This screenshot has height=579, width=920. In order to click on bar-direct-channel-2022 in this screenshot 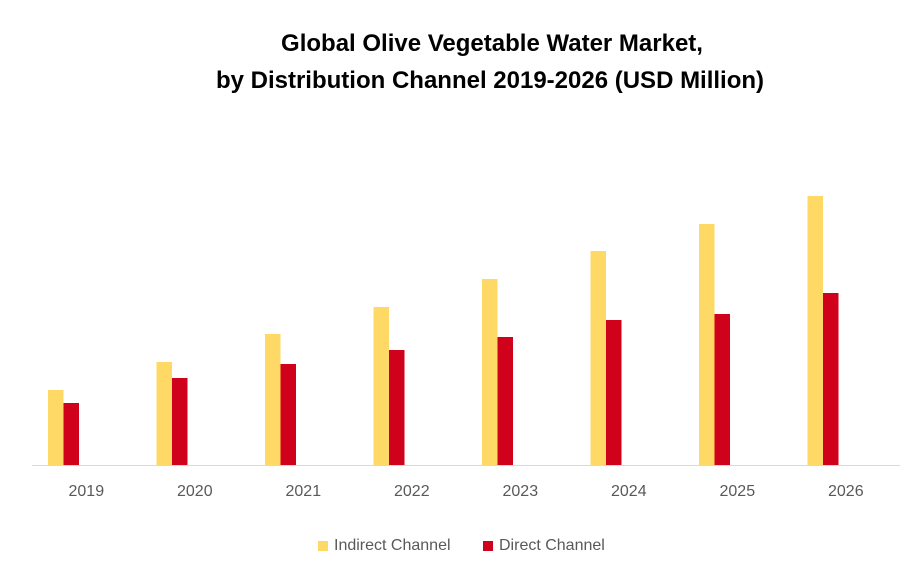, I will do `click(397, 407)`.